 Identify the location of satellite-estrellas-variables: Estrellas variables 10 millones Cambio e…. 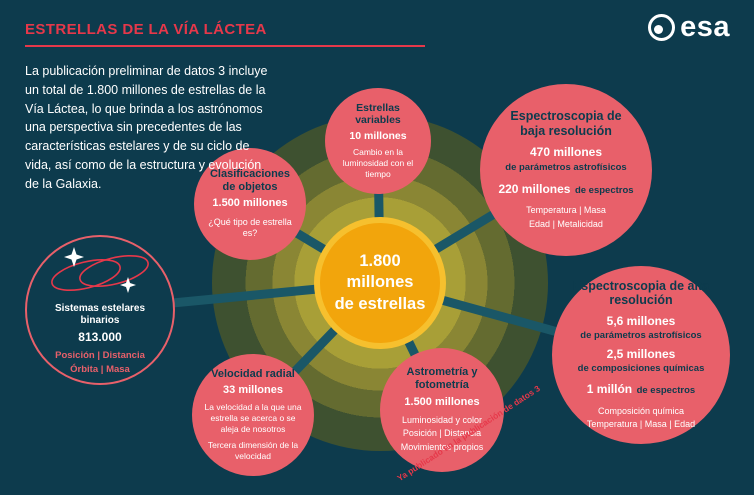
(378, 141).